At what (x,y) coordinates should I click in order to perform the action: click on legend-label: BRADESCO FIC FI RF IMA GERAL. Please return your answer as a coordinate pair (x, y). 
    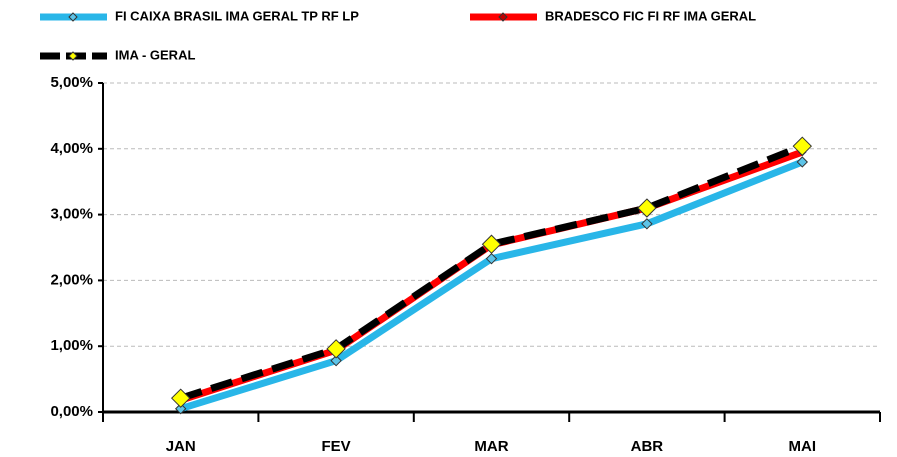
    Looking at the image, I should click on (650, 15).